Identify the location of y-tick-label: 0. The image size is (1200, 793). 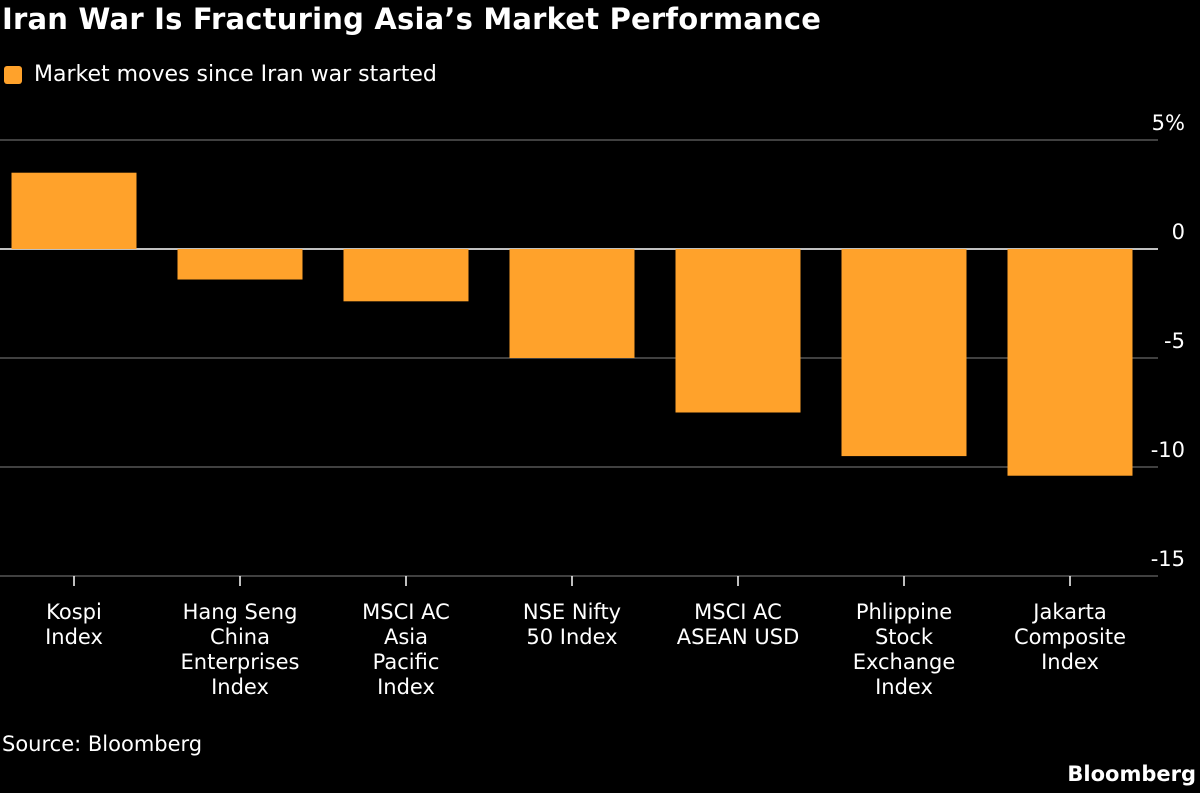
(1178, 232).